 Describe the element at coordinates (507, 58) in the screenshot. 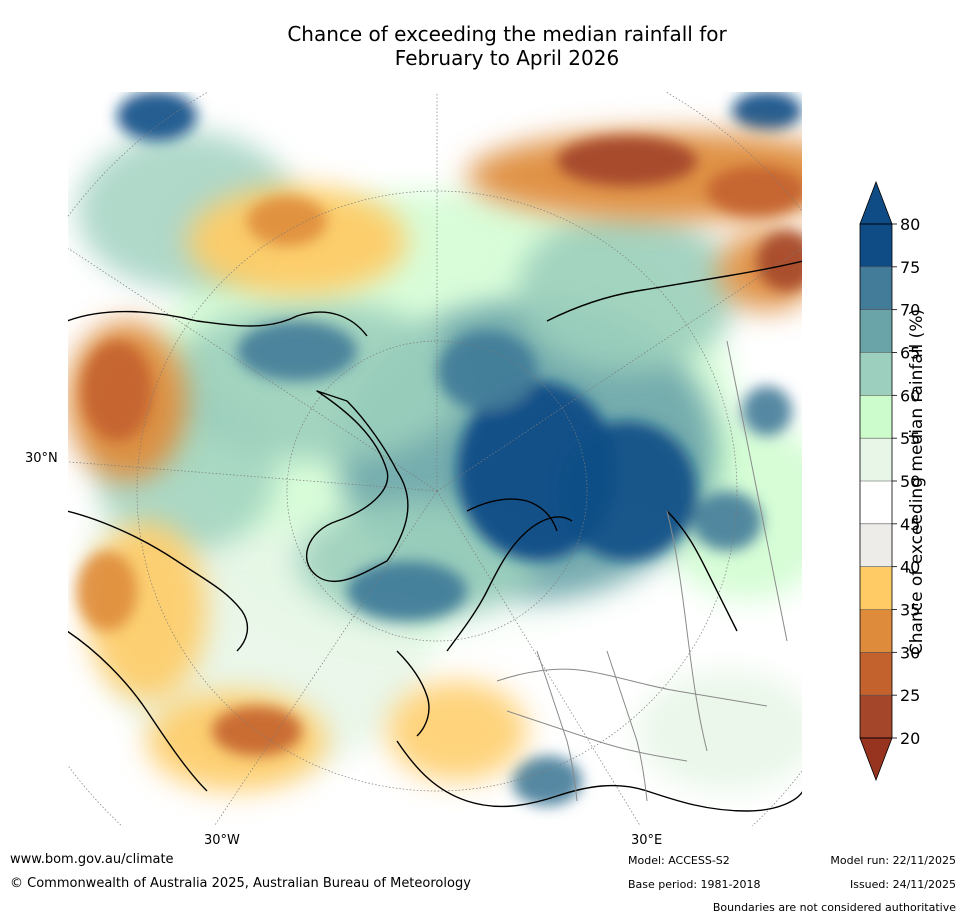

I see `map-title-line2: February to April 2026` at that location.